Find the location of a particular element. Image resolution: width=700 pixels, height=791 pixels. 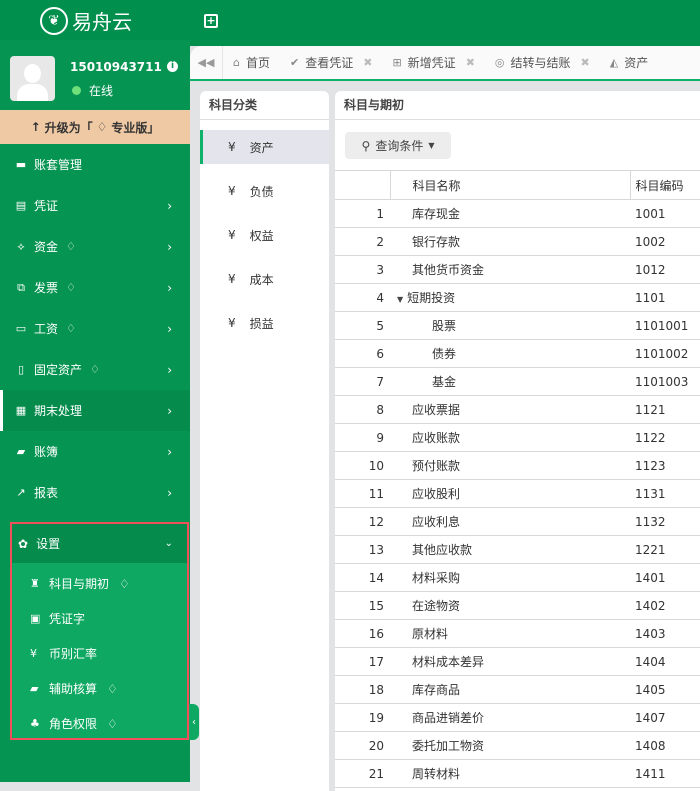

category-item: ¥ 权益 is located at coordinates (264, 235).